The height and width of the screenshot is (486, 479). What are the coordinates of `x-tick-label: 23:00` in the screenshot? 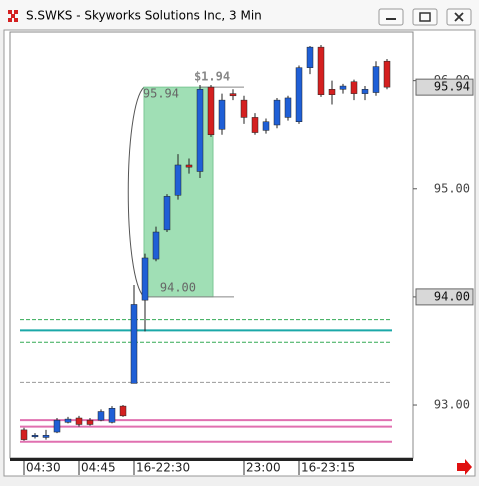 It's located at (263, 468).